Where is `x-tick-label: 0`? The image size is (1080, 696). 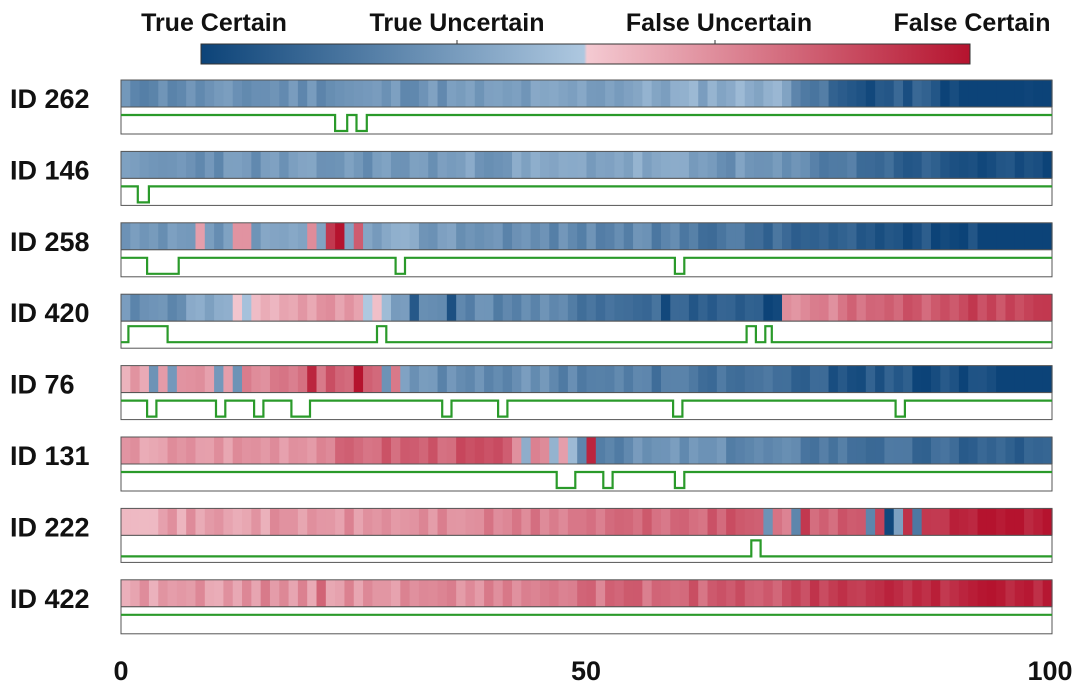 x-tick-label: 0 is located at coordinates (120, 671).